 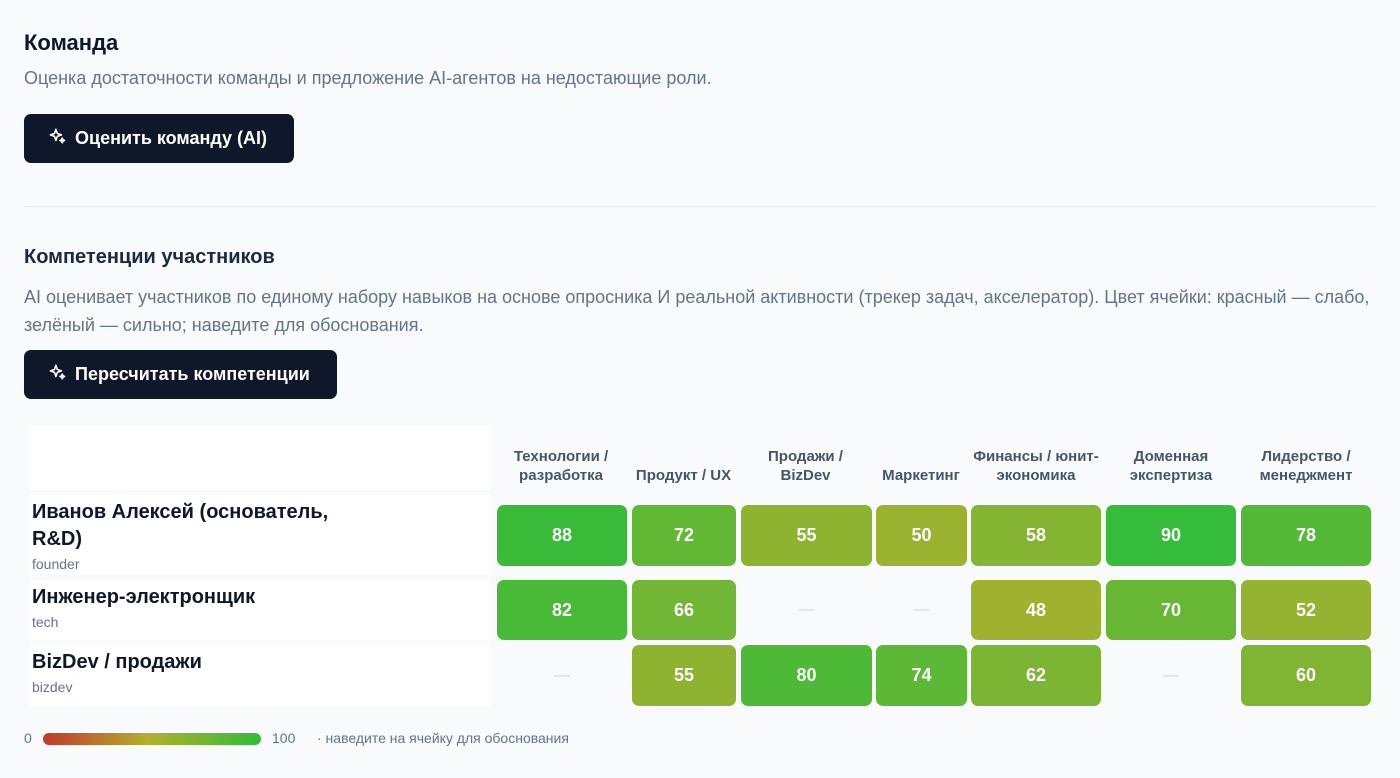 I want to click on score-cell: 78, so click(x=1306, y=535).